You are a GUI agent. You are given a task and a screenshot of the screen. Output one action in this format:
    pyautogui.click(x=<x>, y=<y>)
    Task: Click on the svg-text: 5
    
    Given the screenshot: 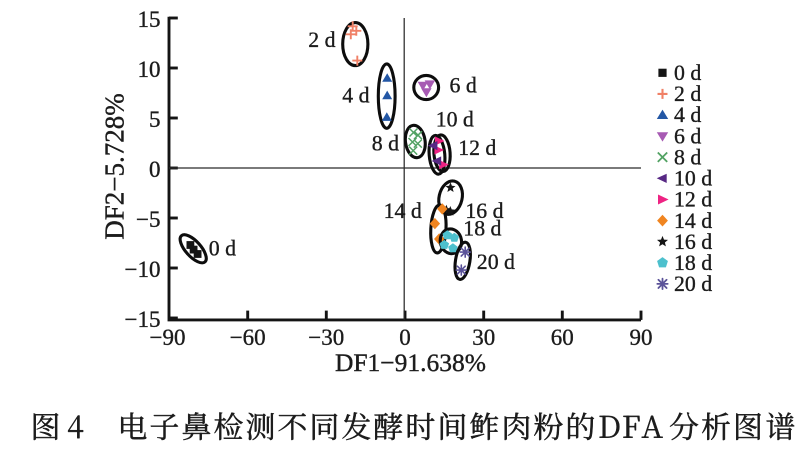 What is the action you would take?
    pyautogui.click(x=155, y=119)
    